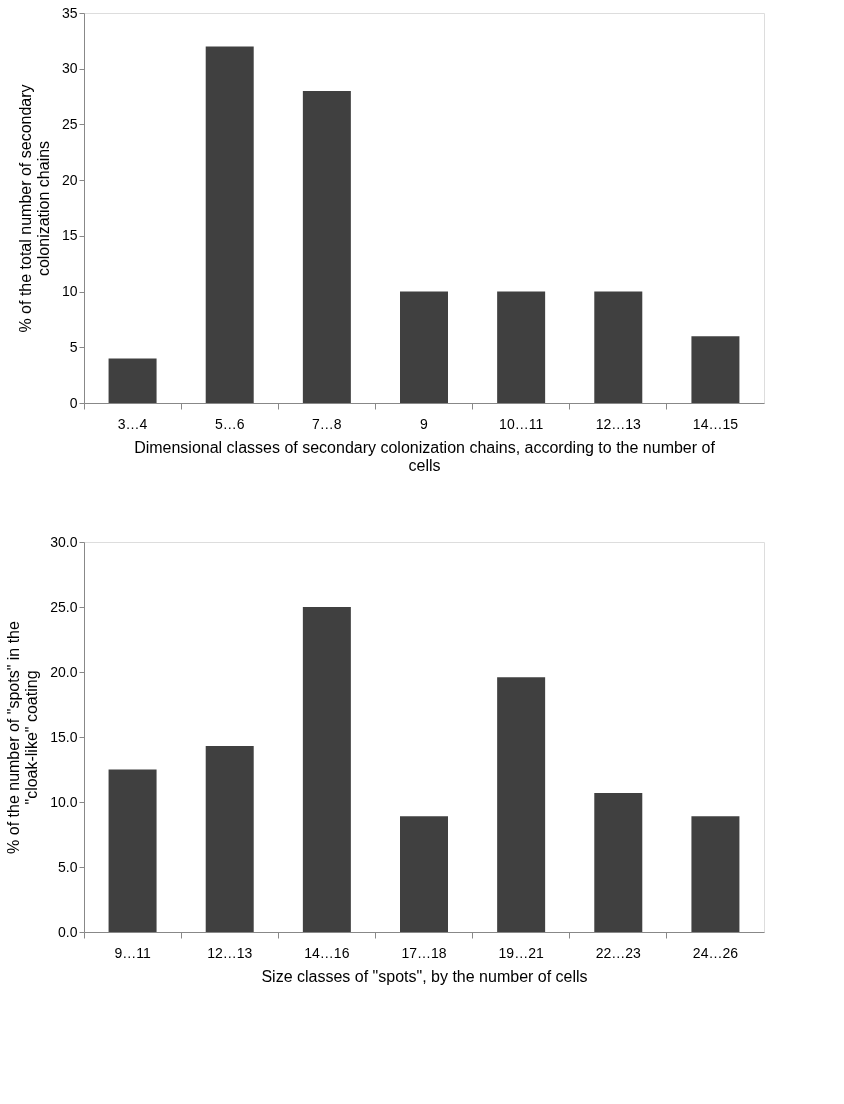 This screenshot has height=1104, width=844. I want to click on x-tick-label: 9…11, so click(132, 952).